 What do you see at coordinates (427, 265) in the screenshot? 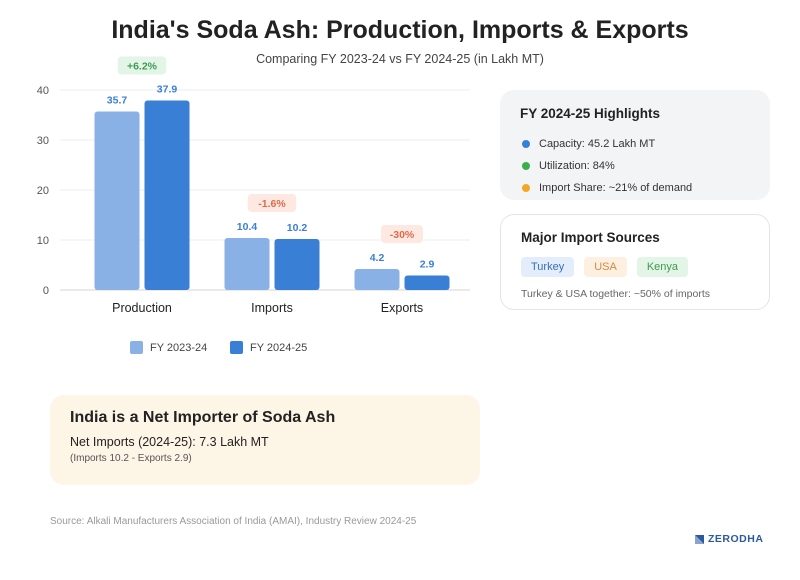
I see `data-label: 2.9` at bounding box center [427, 265].